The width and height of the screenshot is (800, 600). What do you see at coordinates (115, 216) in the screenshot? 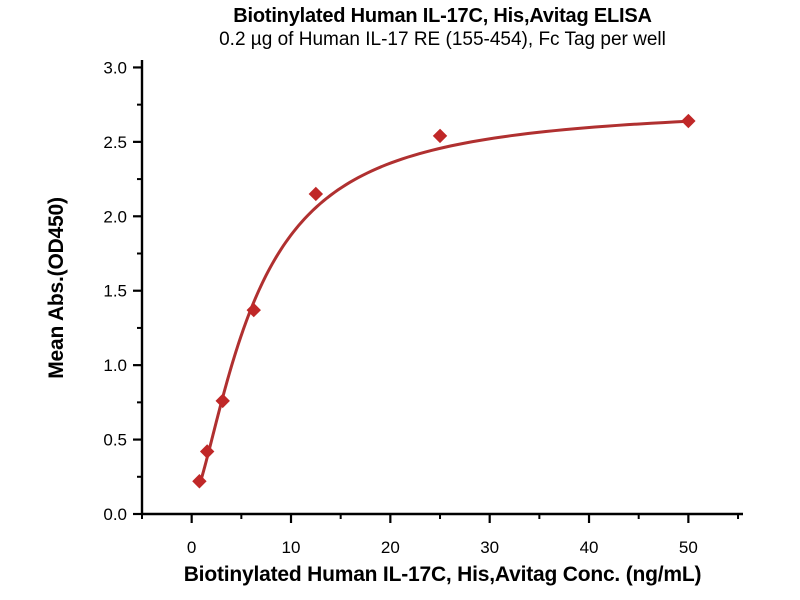
I see `y-tick-label: 2.0` at bounding box center [115, 216].